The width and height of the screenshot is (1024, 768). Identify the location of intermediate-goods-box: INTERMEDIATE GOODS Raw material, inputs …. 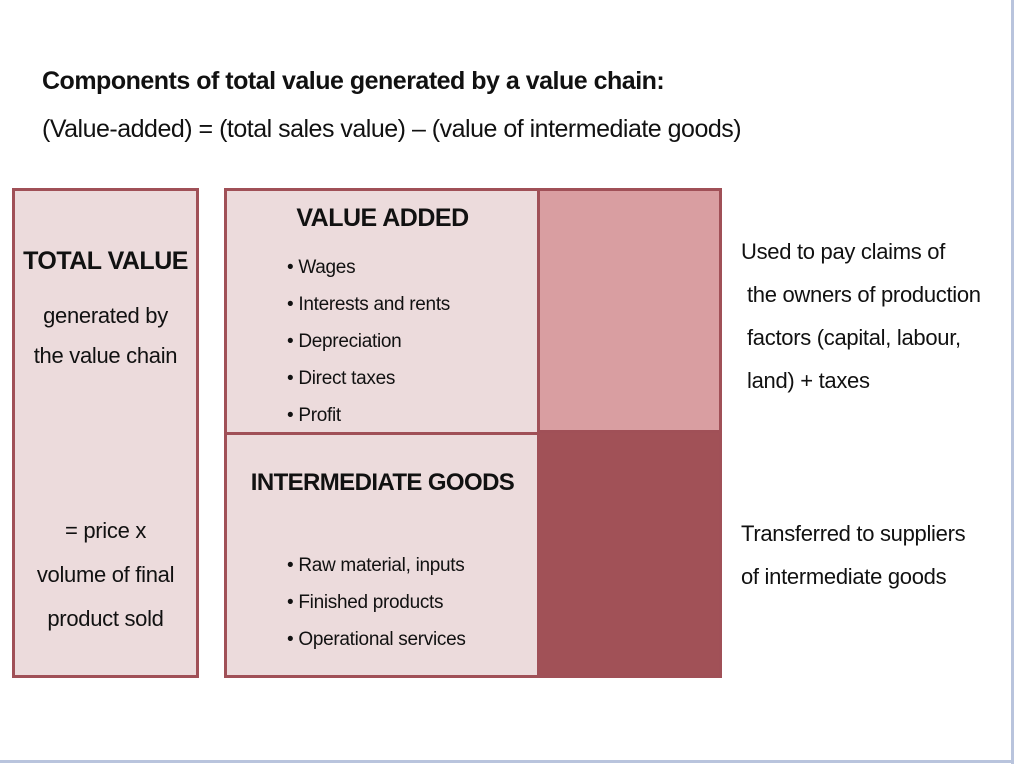
(382, 555).